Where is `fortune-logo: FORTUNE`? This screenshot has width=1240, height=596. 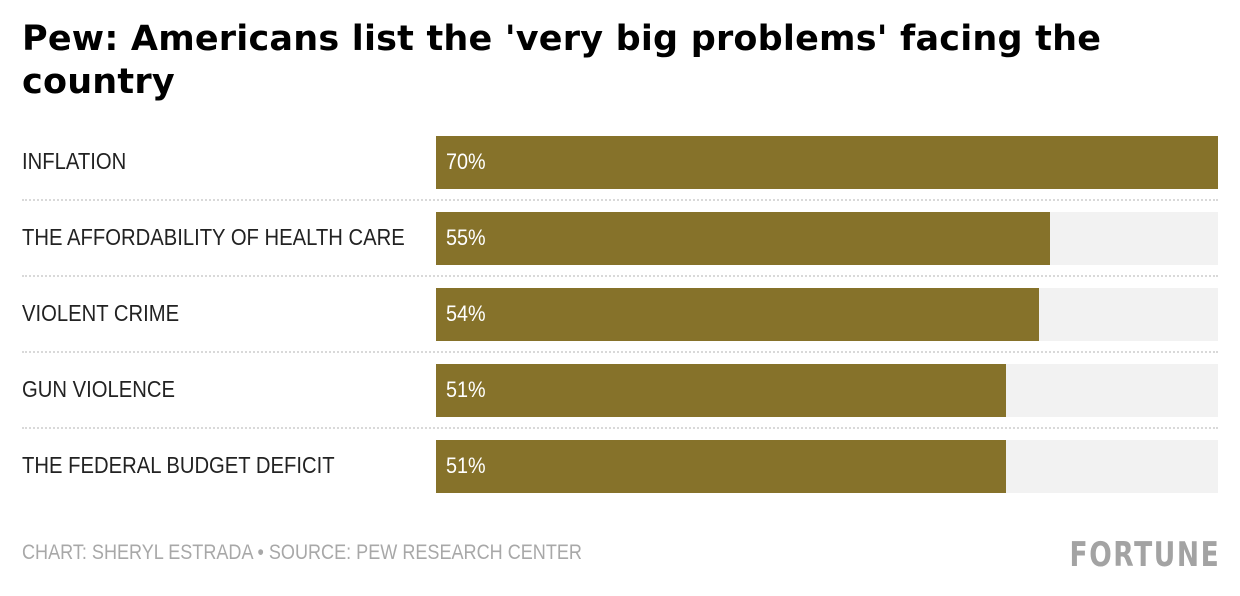 fortune-logo: FORTUNE is located at coordinates (1144, 555).